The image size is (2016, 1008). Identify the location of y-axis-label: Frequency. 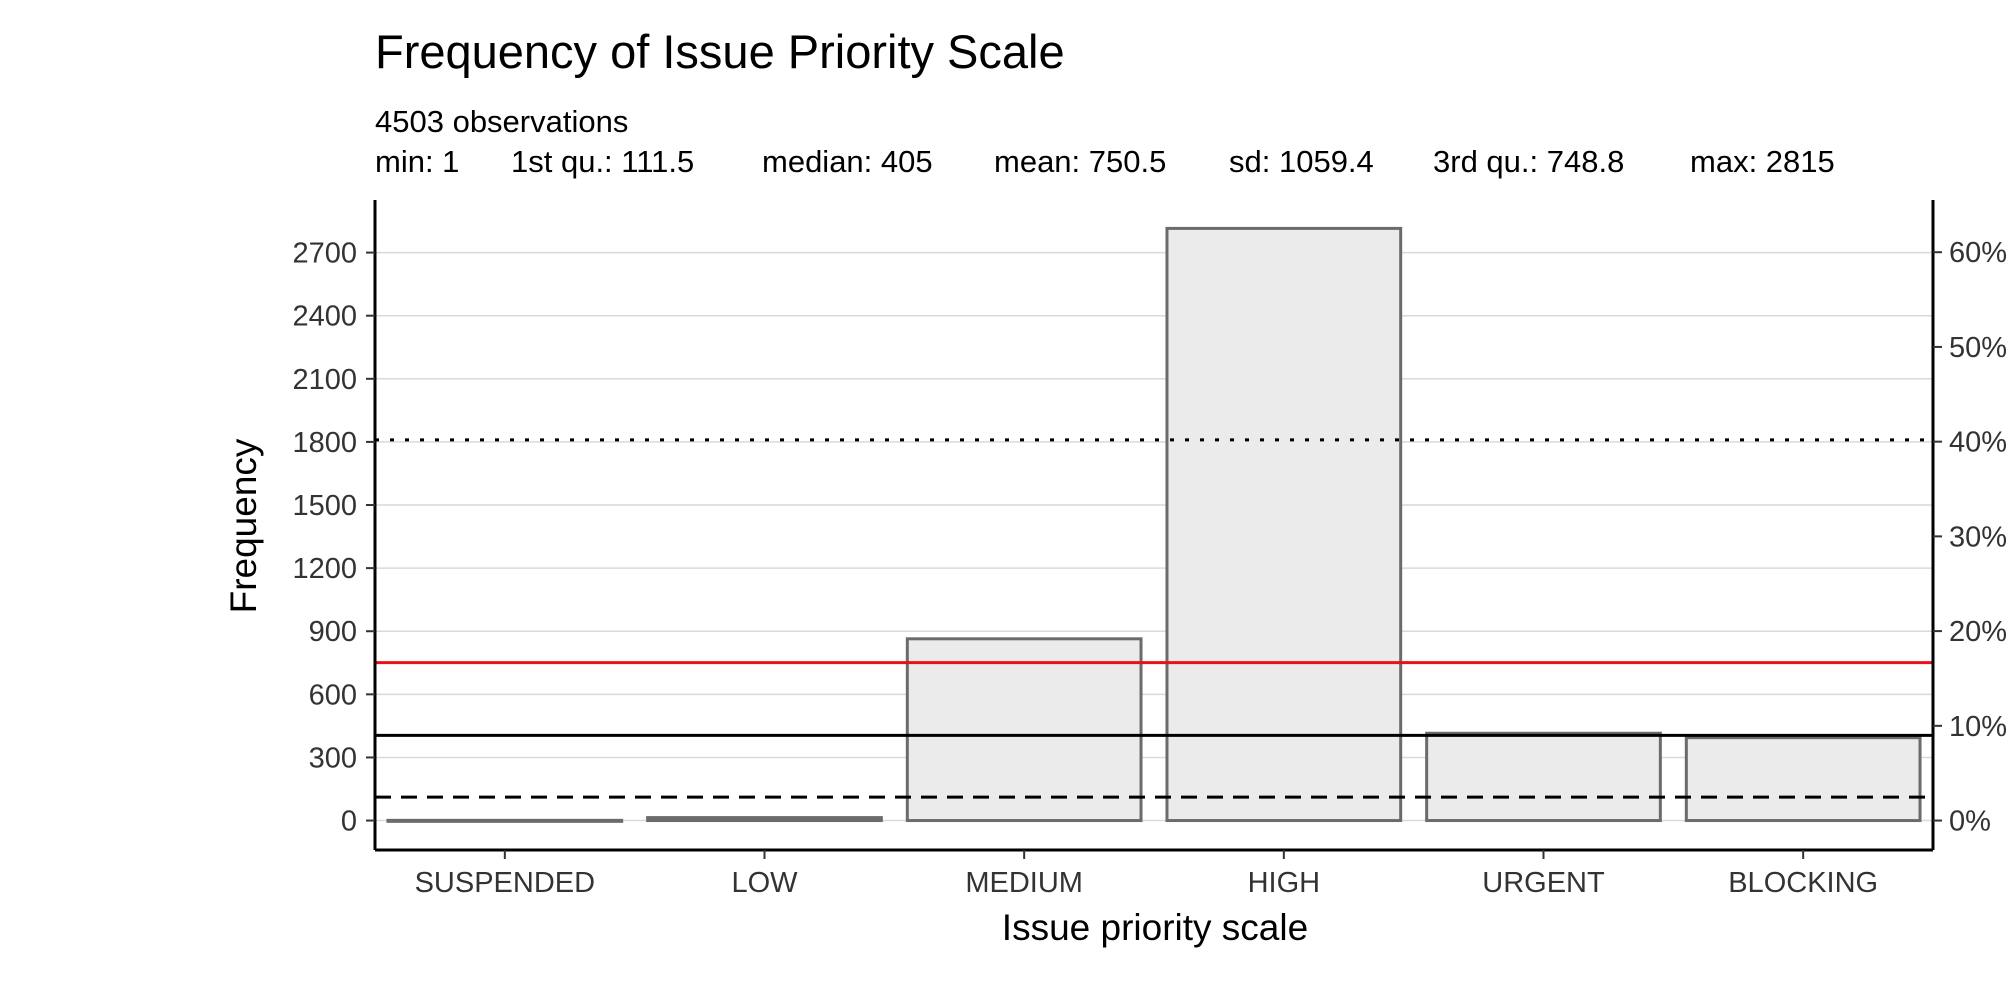
(243, 525).